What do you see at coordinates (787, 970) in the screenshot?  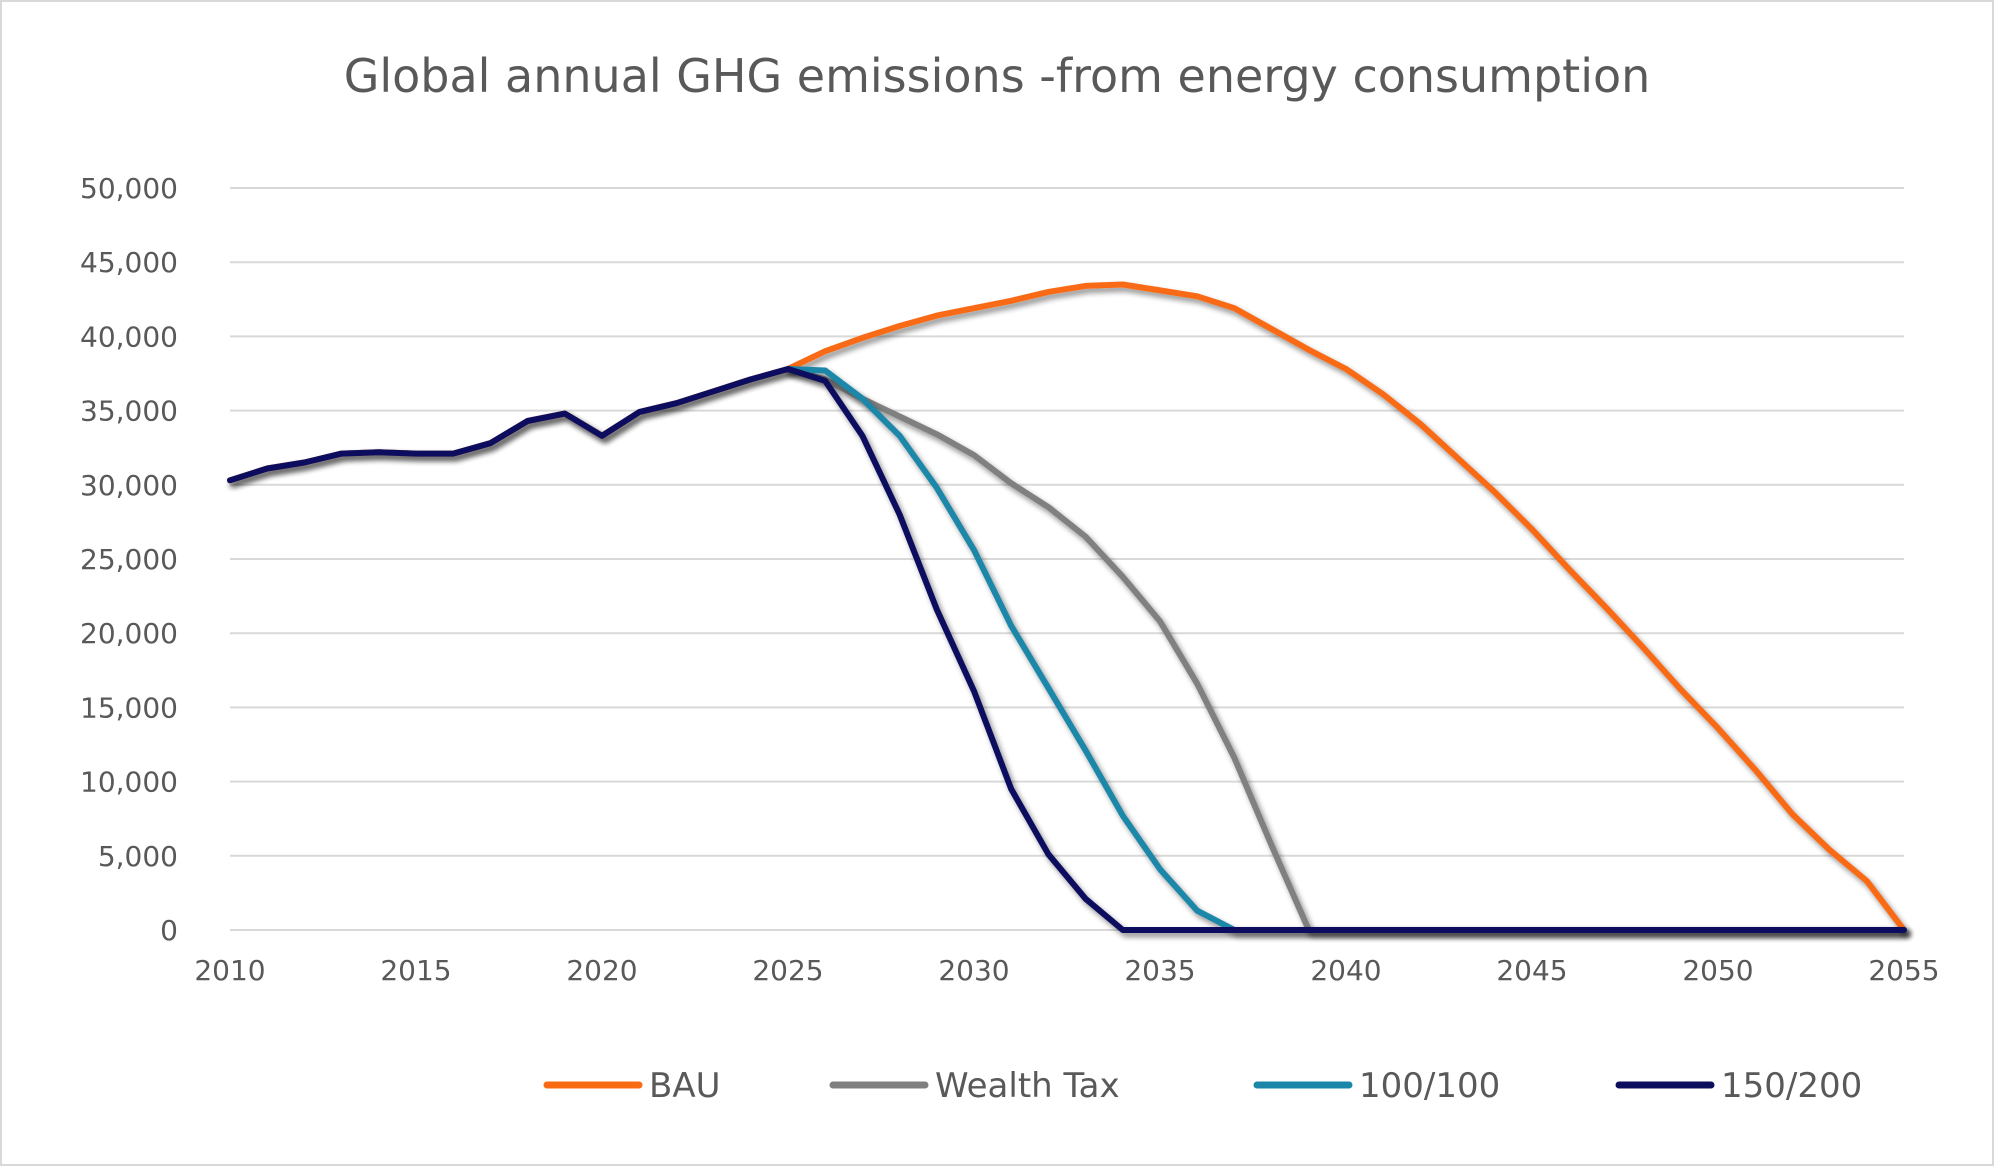 I see `x-tick-label: 2025` at bounding box center [787, 970].